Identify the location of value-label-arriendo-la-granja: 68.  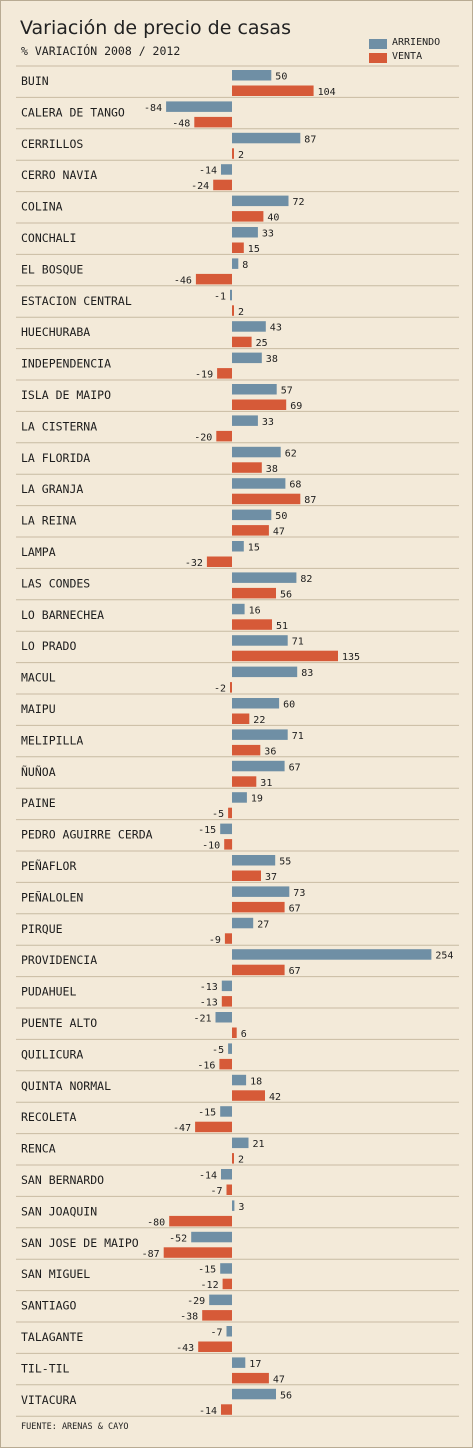
(295, 485).